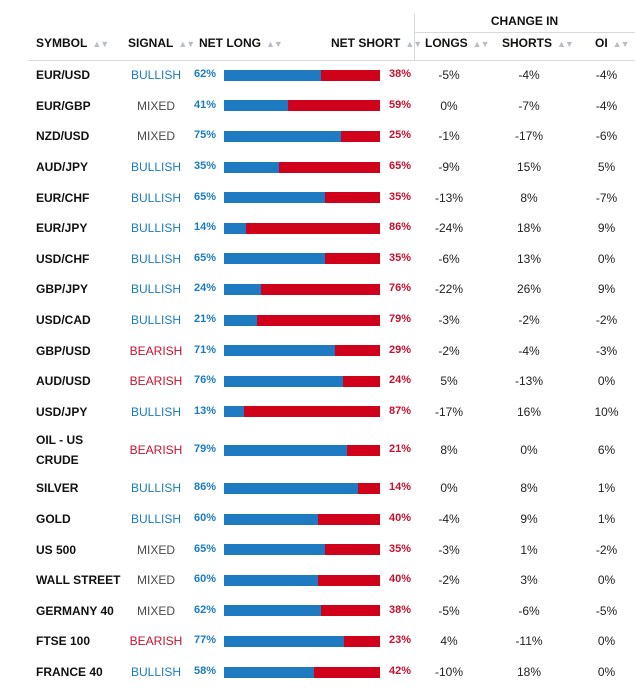  Describe the element at coordinates (448, 197) in the screenshot. I see `change-longs: -13%` at that location.